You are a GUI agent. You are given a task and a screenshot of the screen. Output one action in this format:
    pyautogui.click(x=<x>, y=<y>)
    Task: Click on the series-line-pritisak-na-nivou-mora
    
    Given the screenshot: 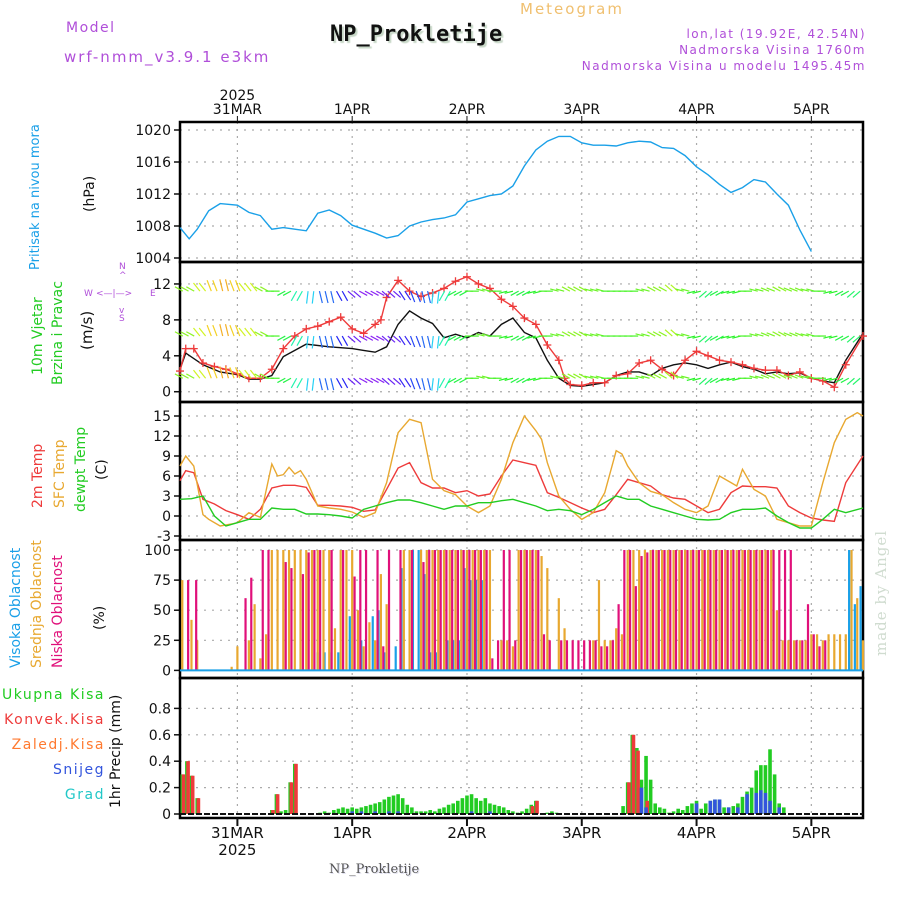 What is the action you would take?
    pyautogui.click(x=495, y=193)
    